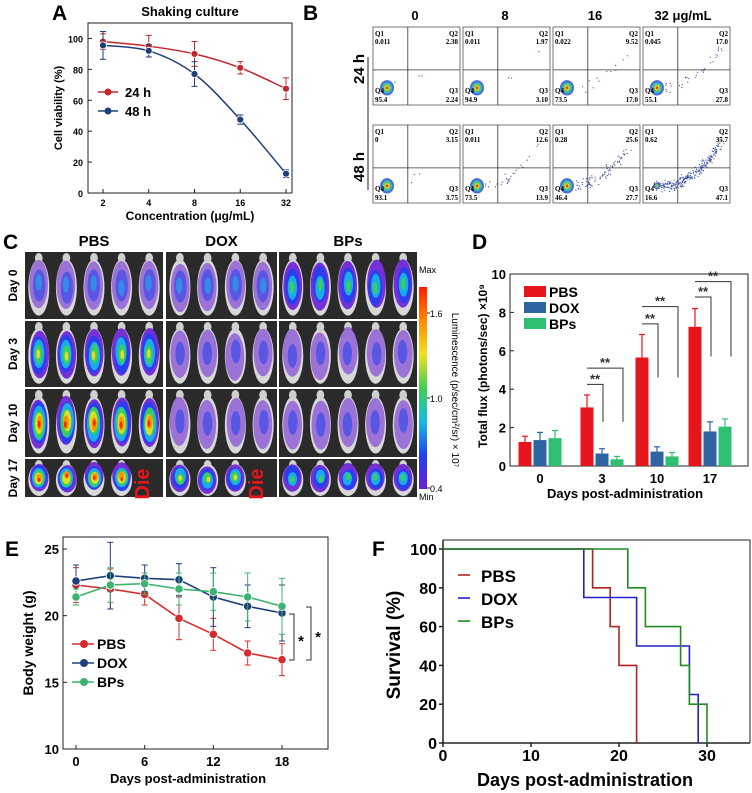 The width and height of the screenshot is (752, 793). I want to click on legend-swatch, so click(535, 323).